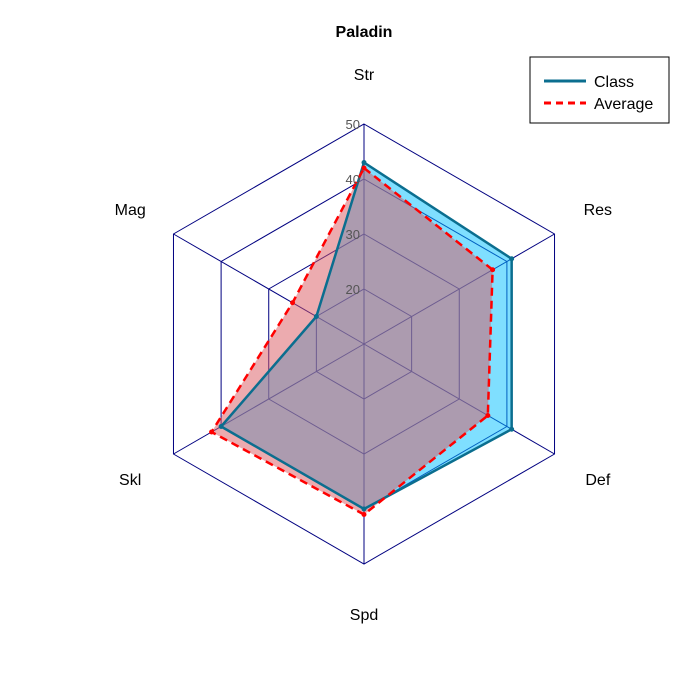  What do you see at coordinates (353, 207) in the screenshot?
I see `radial-tick-labels: 20 30 40 50` at bounding box center [353, 207].